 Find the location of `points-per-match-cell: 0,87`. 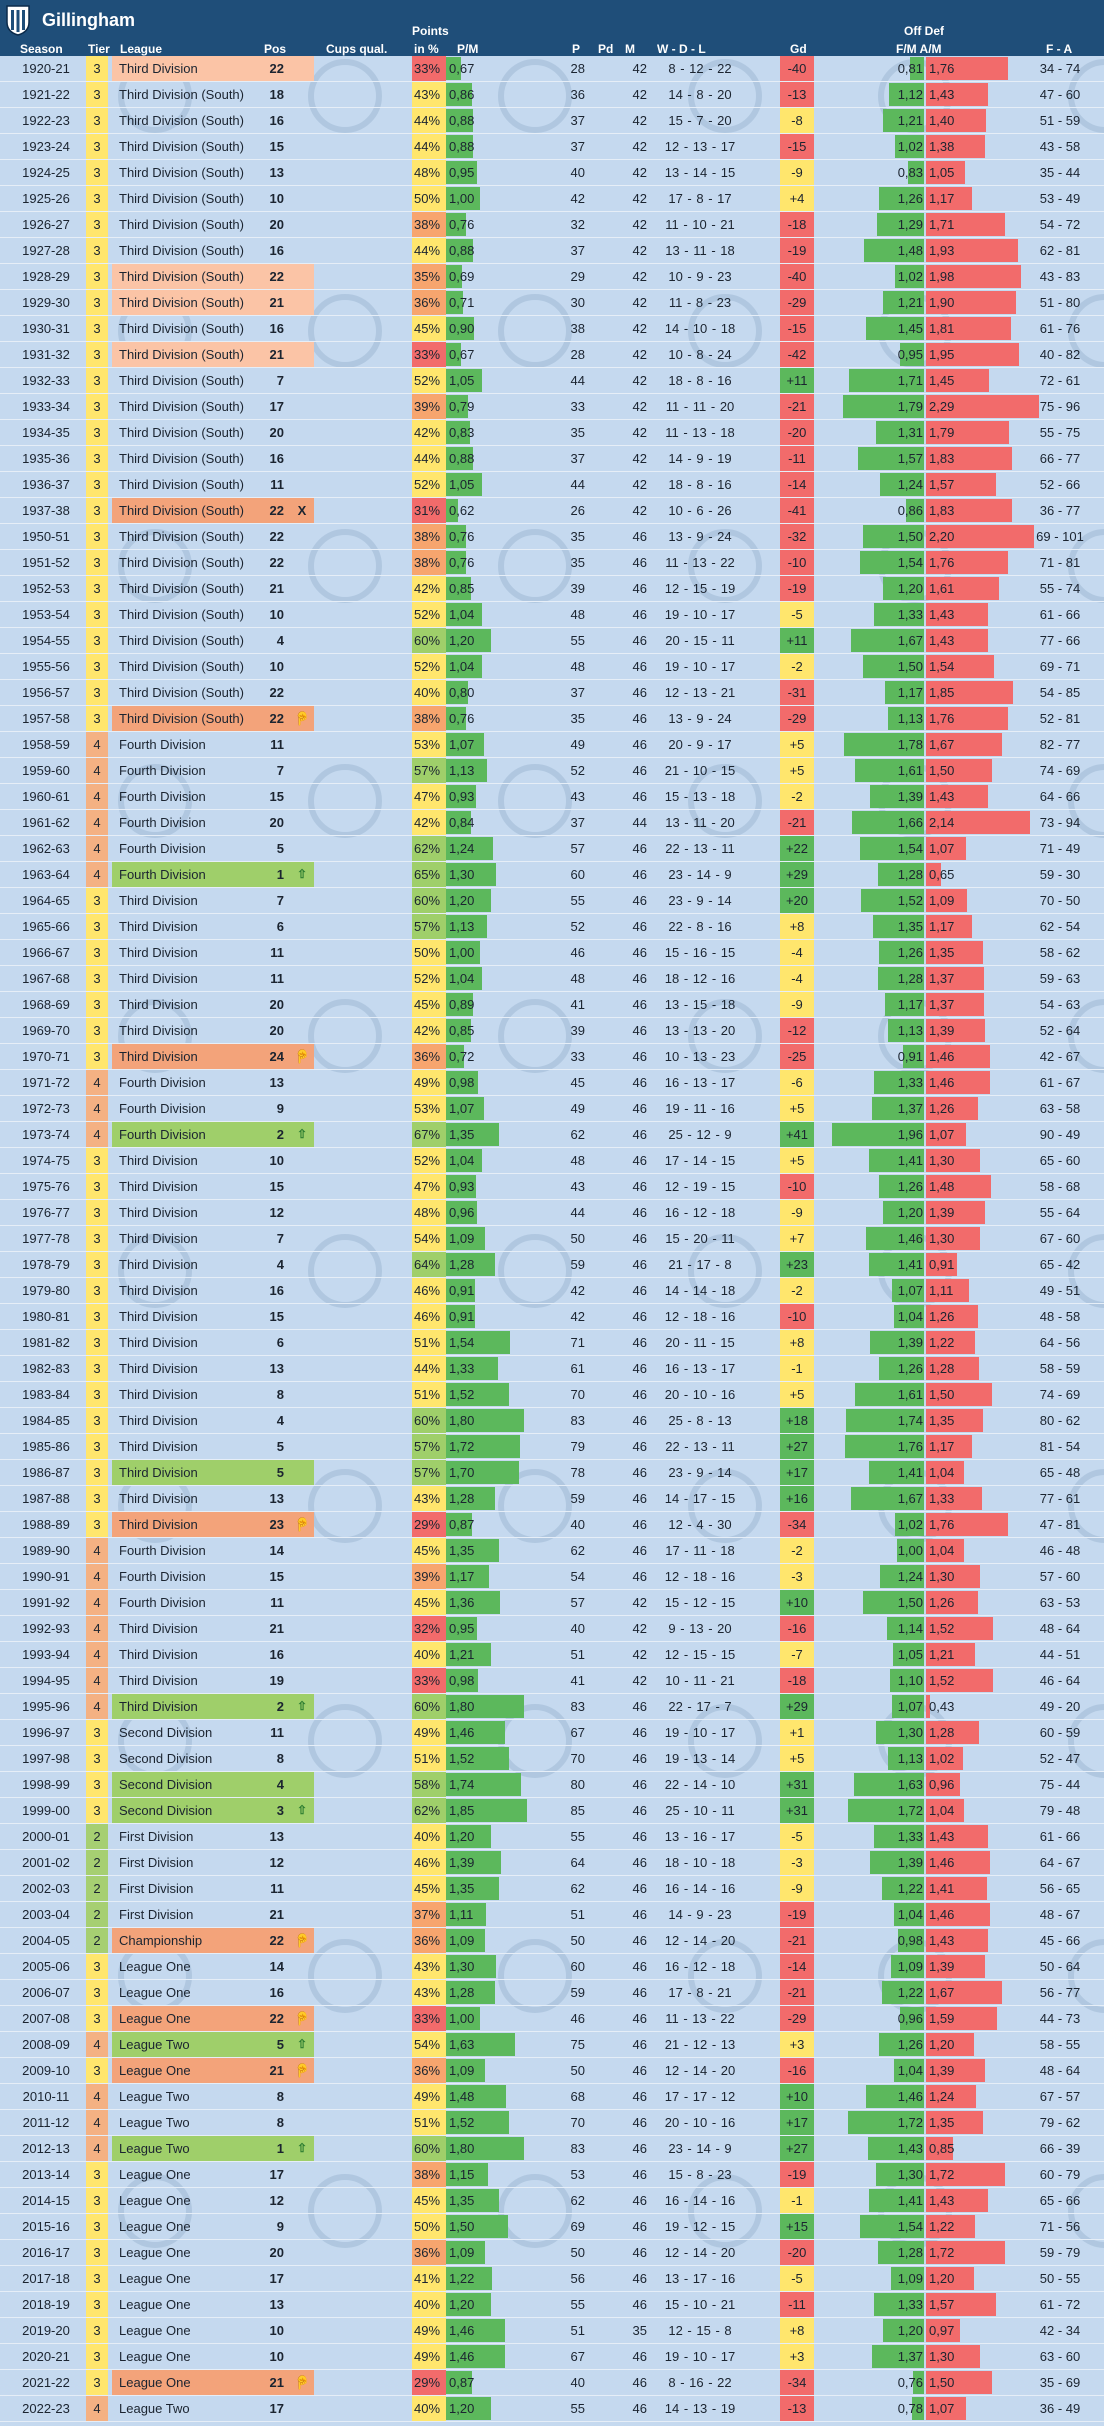

points-per-match-cell: 0,87 is located at coordinates (462, 2382).